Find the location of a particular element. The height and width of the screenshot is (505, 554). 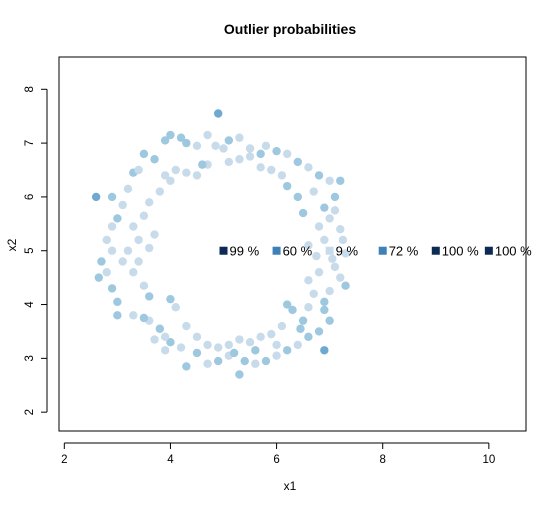

y-tick-label: 7 is located at coordinates (30, 143).